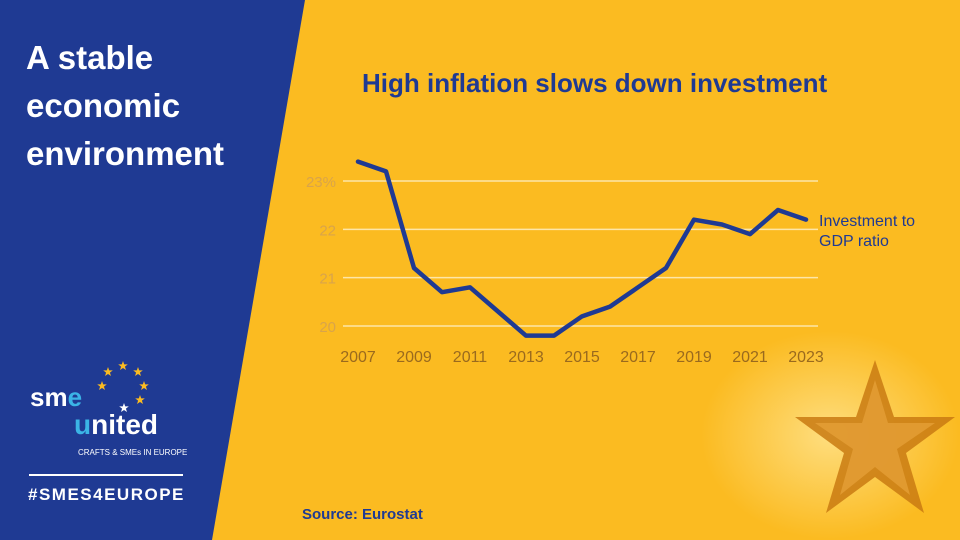 The height and width of the screenshot is (540, 960). What do you see at coordinates (321, 182) in the screenshot?
I see `y-tick-label: 23%` at bounding box center [321, 182].